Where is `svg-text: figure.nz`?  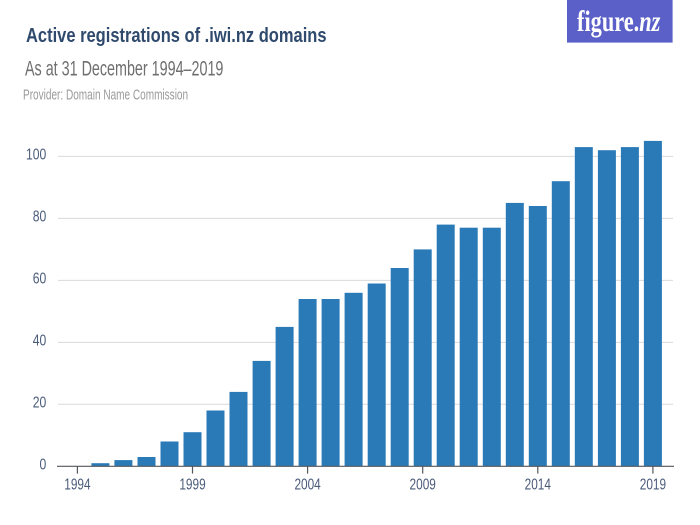 svg-text: figure.nz is located at coordinates (619, 21).